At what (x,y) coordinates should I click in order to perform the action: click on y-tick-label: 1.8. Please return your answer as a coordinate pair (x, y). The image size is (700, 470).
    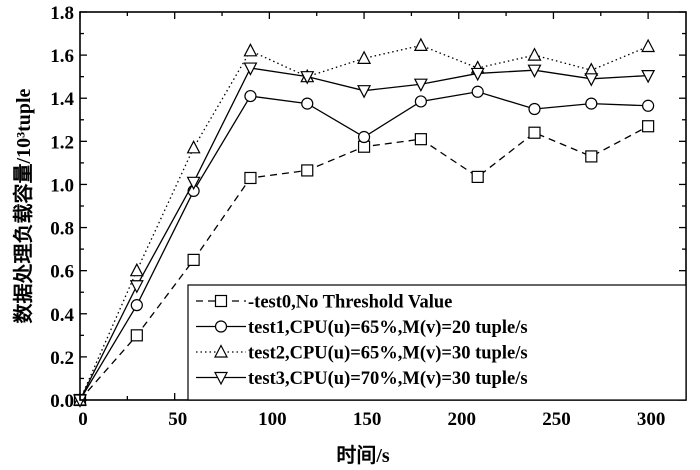
    Looking at the image, I should click on (62, 13).